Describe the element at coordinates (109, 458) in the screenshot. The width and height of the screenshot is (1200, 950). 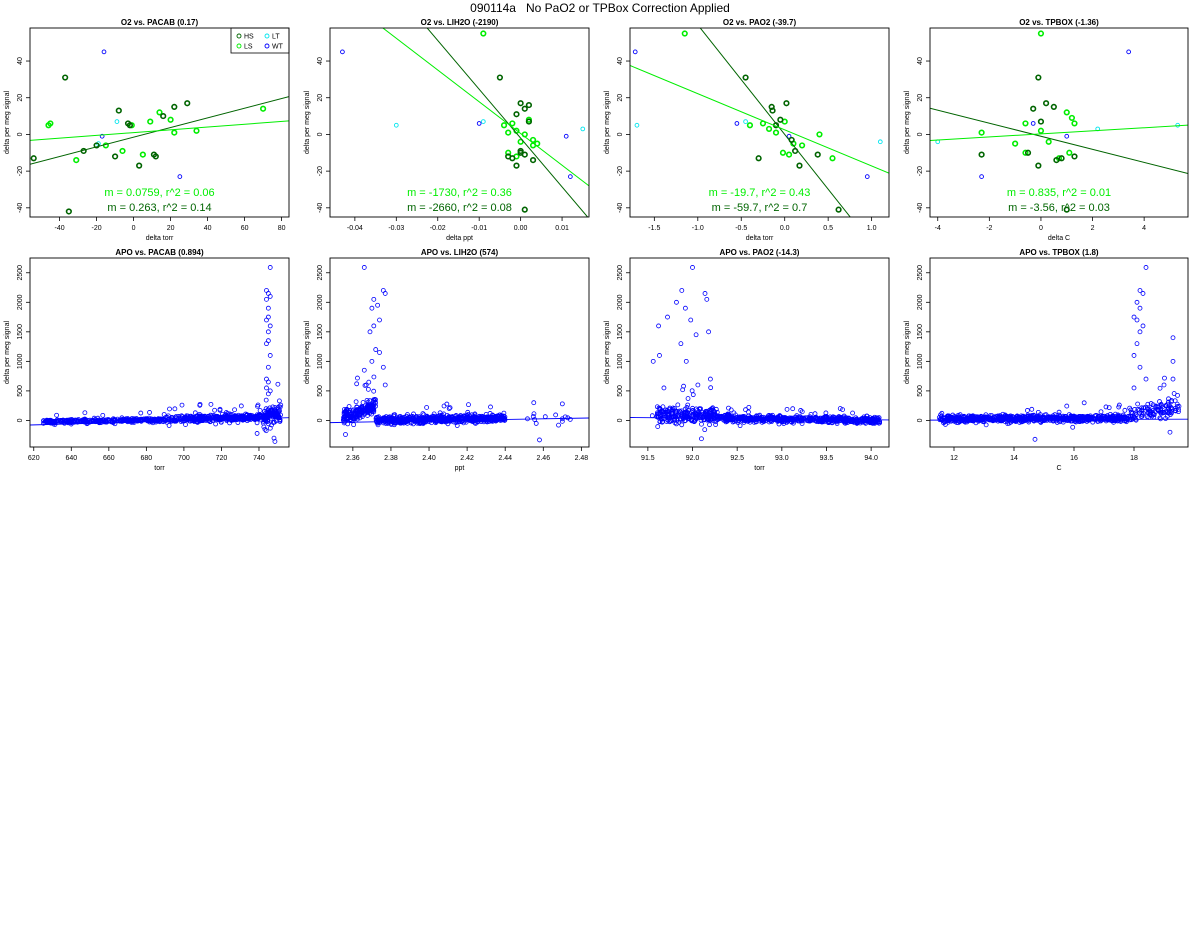
I see `x-tick-label: 660` at that location.